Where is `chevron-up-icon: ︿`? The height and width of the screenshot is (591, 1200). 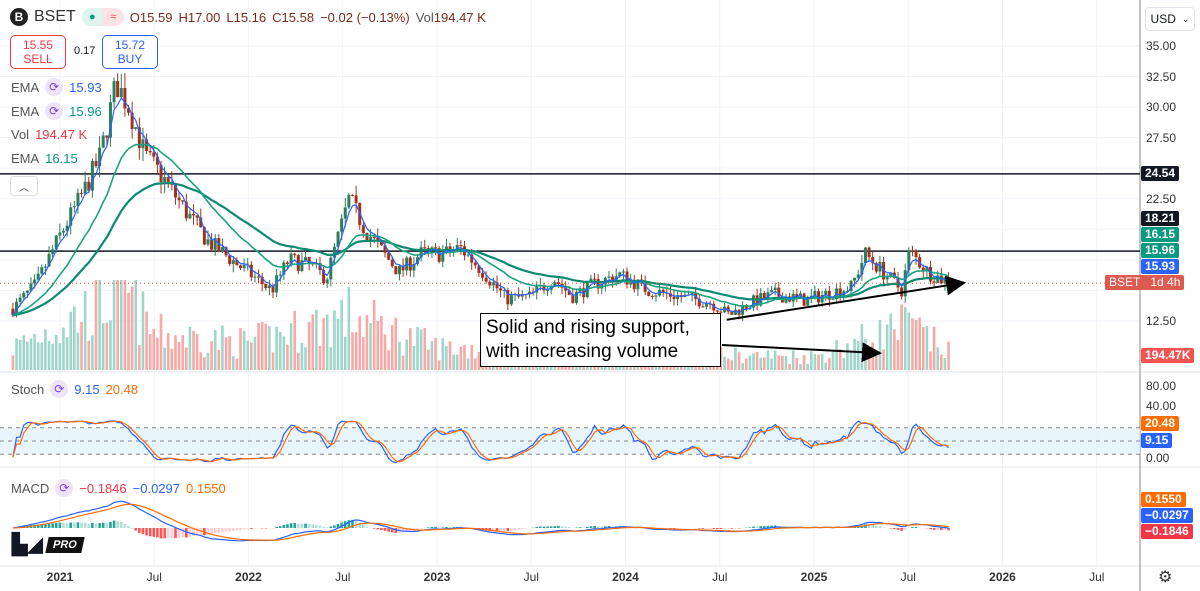 chevron-up-icon: ︿ is located at coordinates (24, 188).